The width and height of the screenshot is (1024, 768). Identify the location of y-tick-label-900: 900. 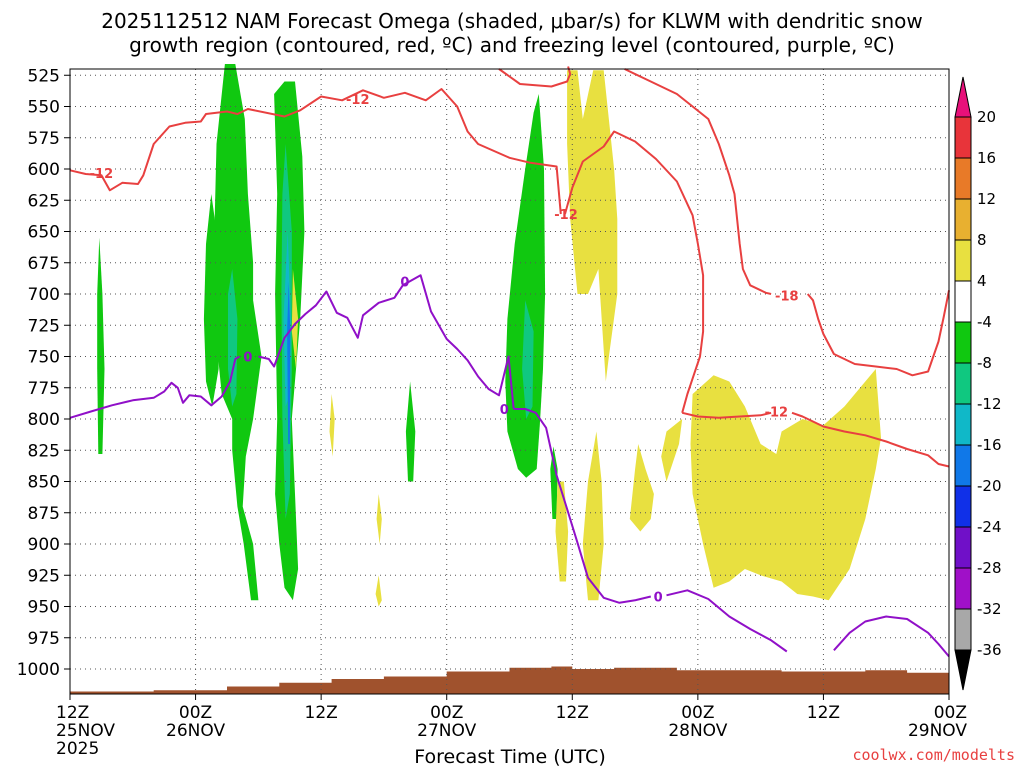
(44, 545).